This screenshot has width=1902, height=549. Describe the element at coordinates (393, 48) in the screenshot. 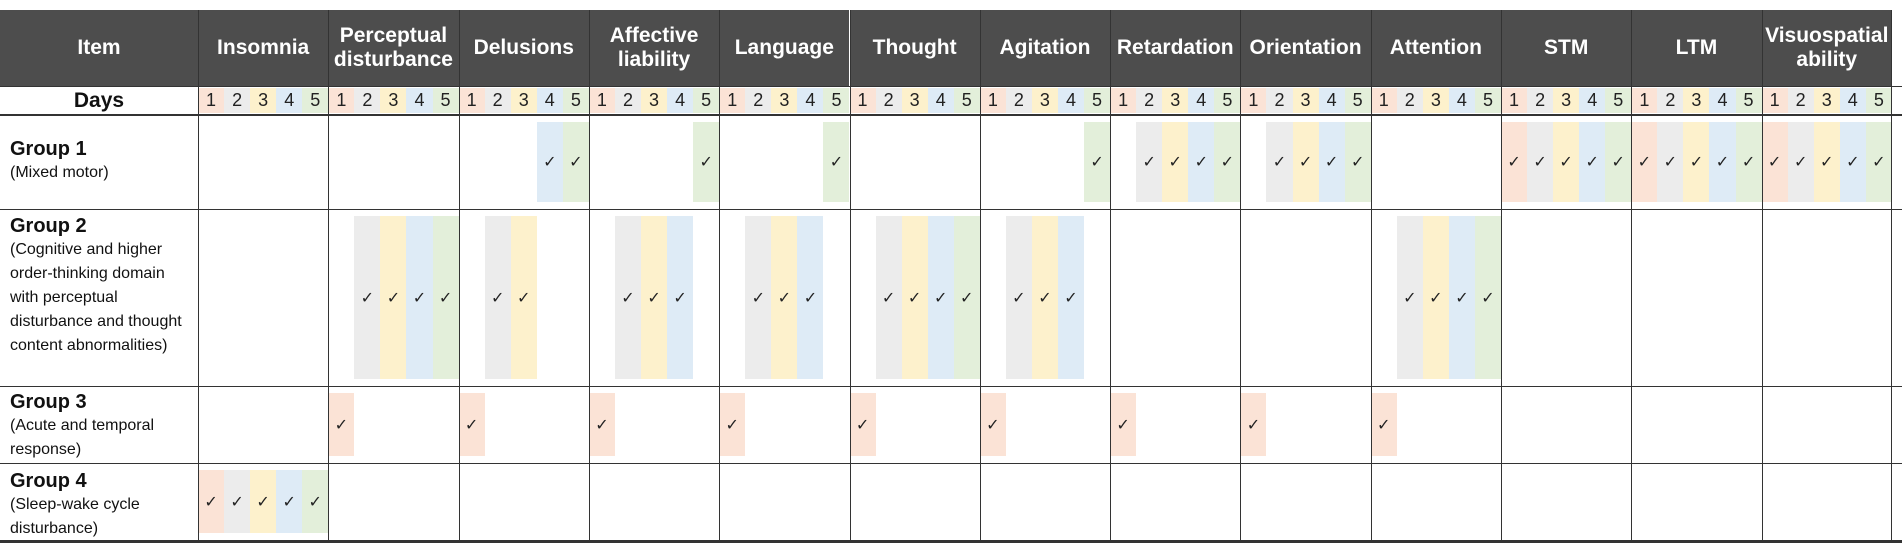

I see `column-header: Perceptual disturbance` at that location.